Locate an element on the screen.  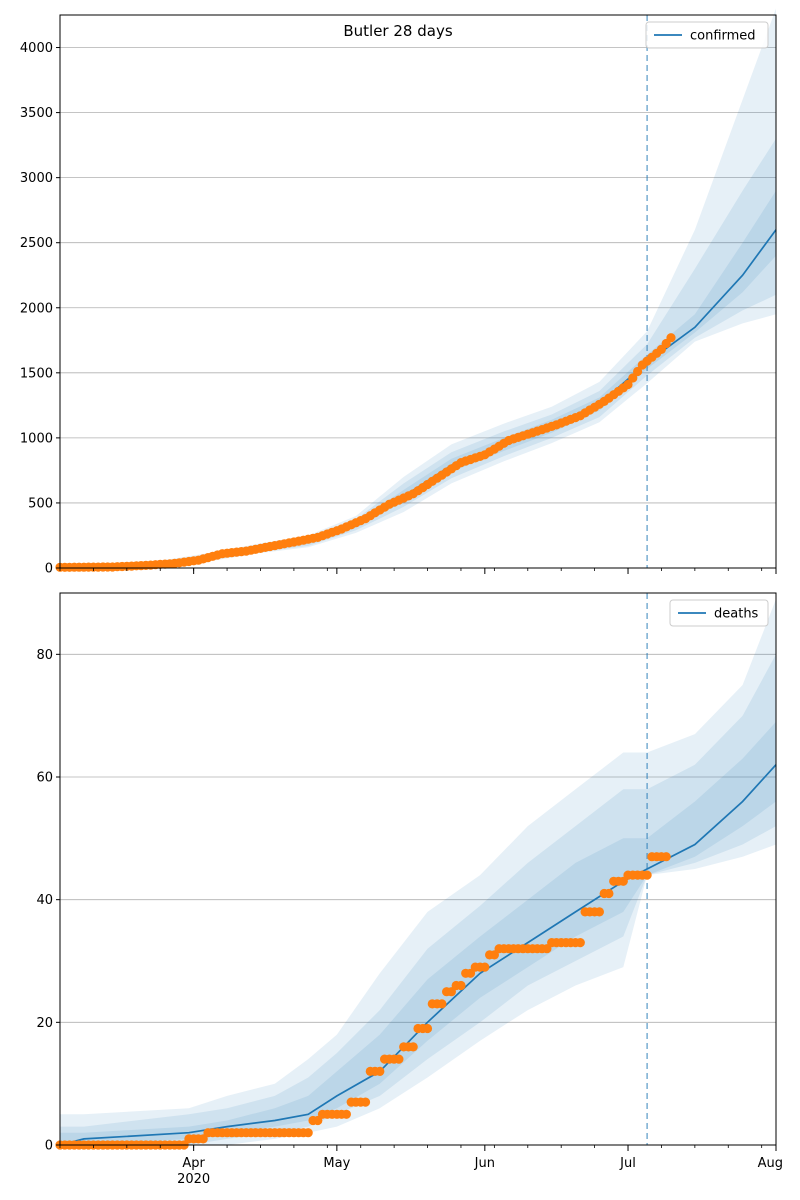
y-tick-label: 40 is located at coordinates (44, 900).